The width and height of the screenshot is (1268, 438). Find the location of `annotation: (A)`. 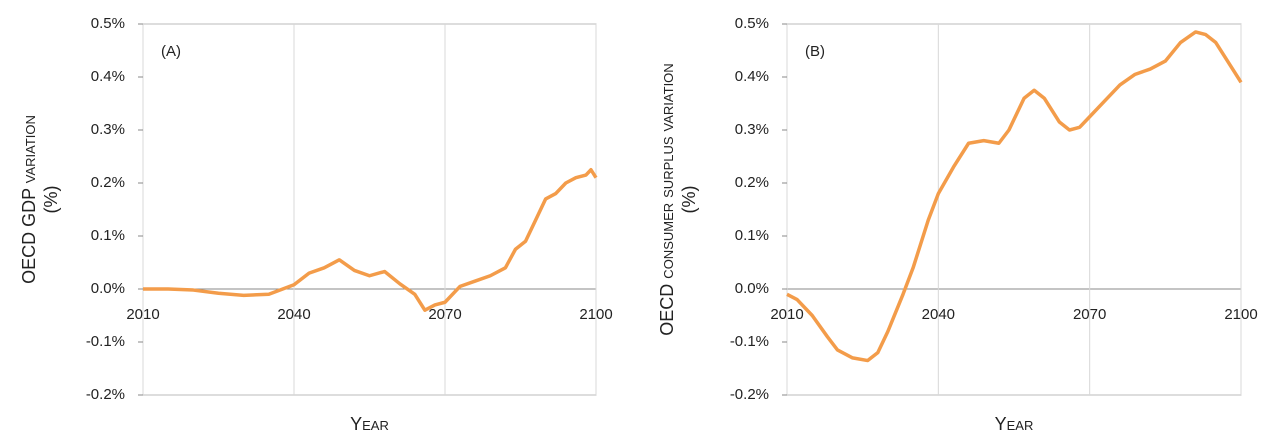

annotation: (A) is located at coordinates (171, 51).